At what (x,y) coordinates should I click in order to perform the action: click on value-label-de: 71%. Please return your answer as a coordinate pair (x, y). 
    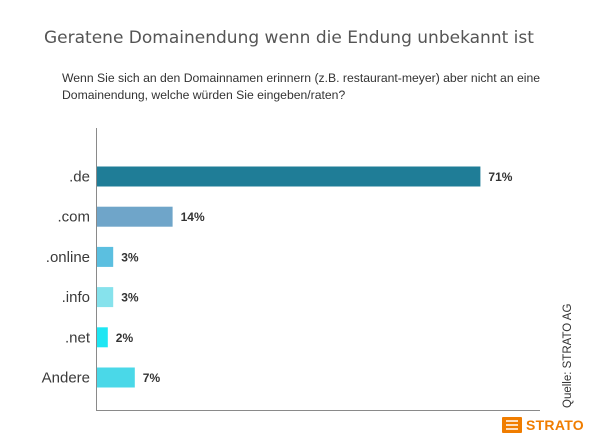
    Looking at the image, I should click on (500, 177).